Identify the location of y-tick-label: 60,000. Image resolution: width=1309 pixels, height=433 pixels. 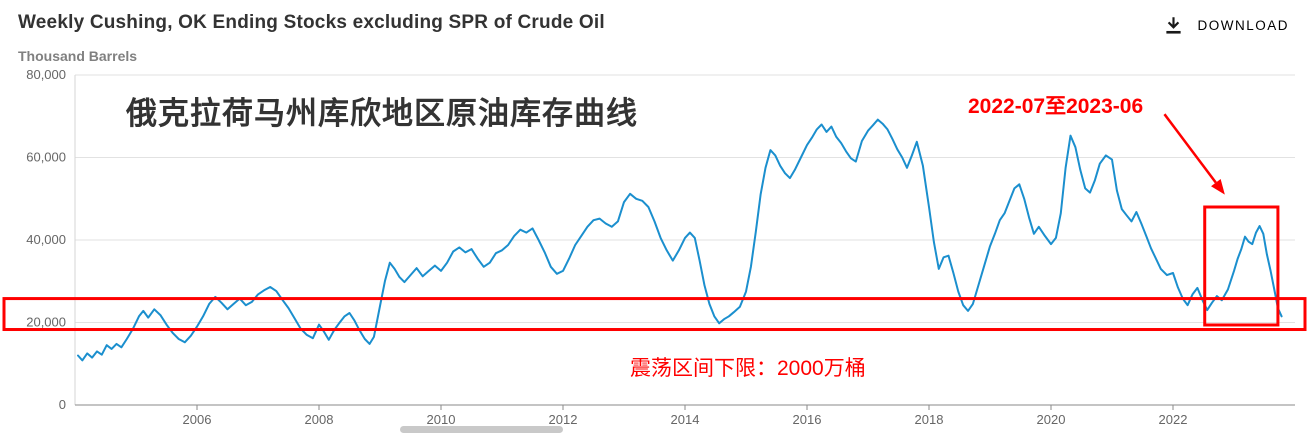
(46, 157).